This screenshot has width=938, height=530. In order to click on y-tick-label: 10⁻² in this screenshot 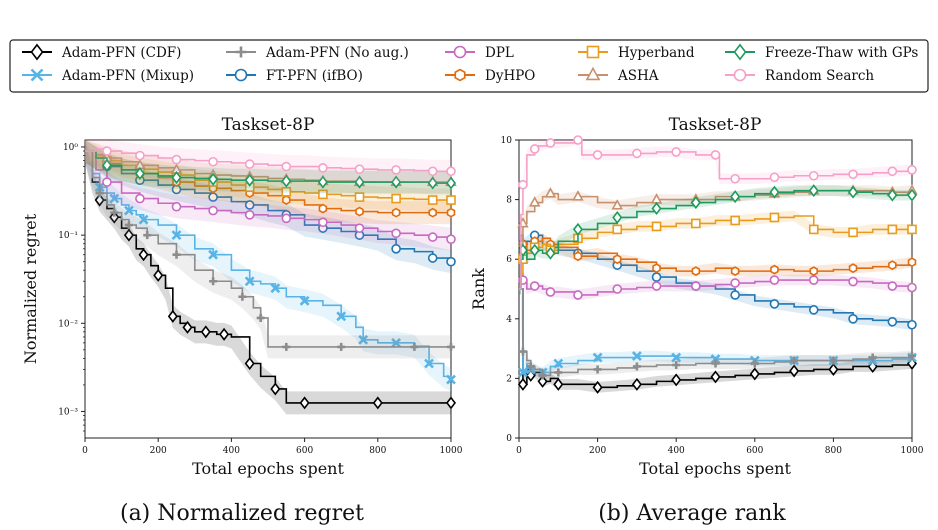, I will do `click(68, 324)`.